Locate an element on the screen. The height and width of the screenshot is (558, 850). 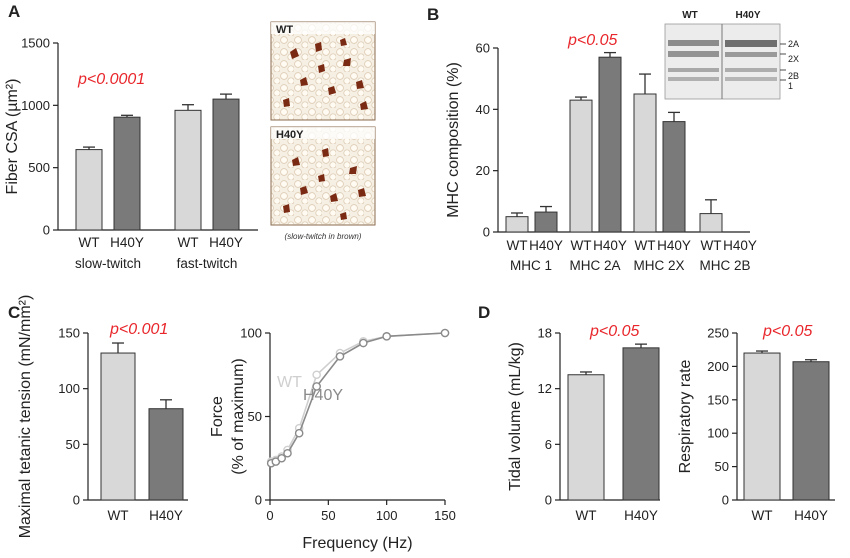
gel-band-2b: 2B is located at coordinates (793, 76).